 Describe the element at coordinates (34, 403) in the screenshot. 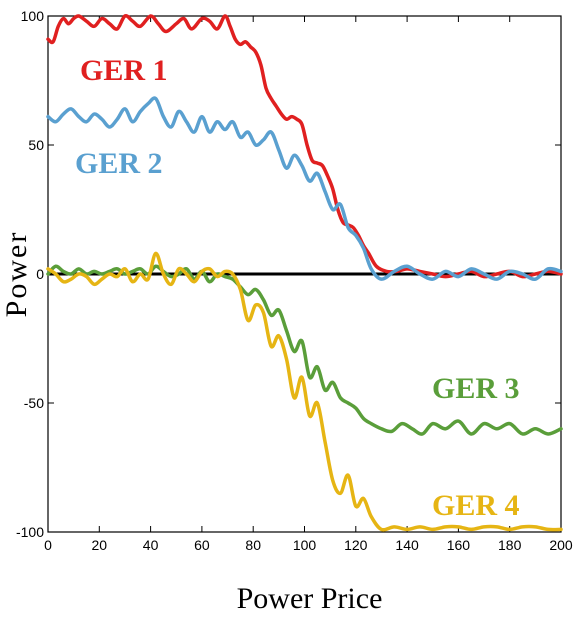

I see `y-tick-label: -50` at that location.